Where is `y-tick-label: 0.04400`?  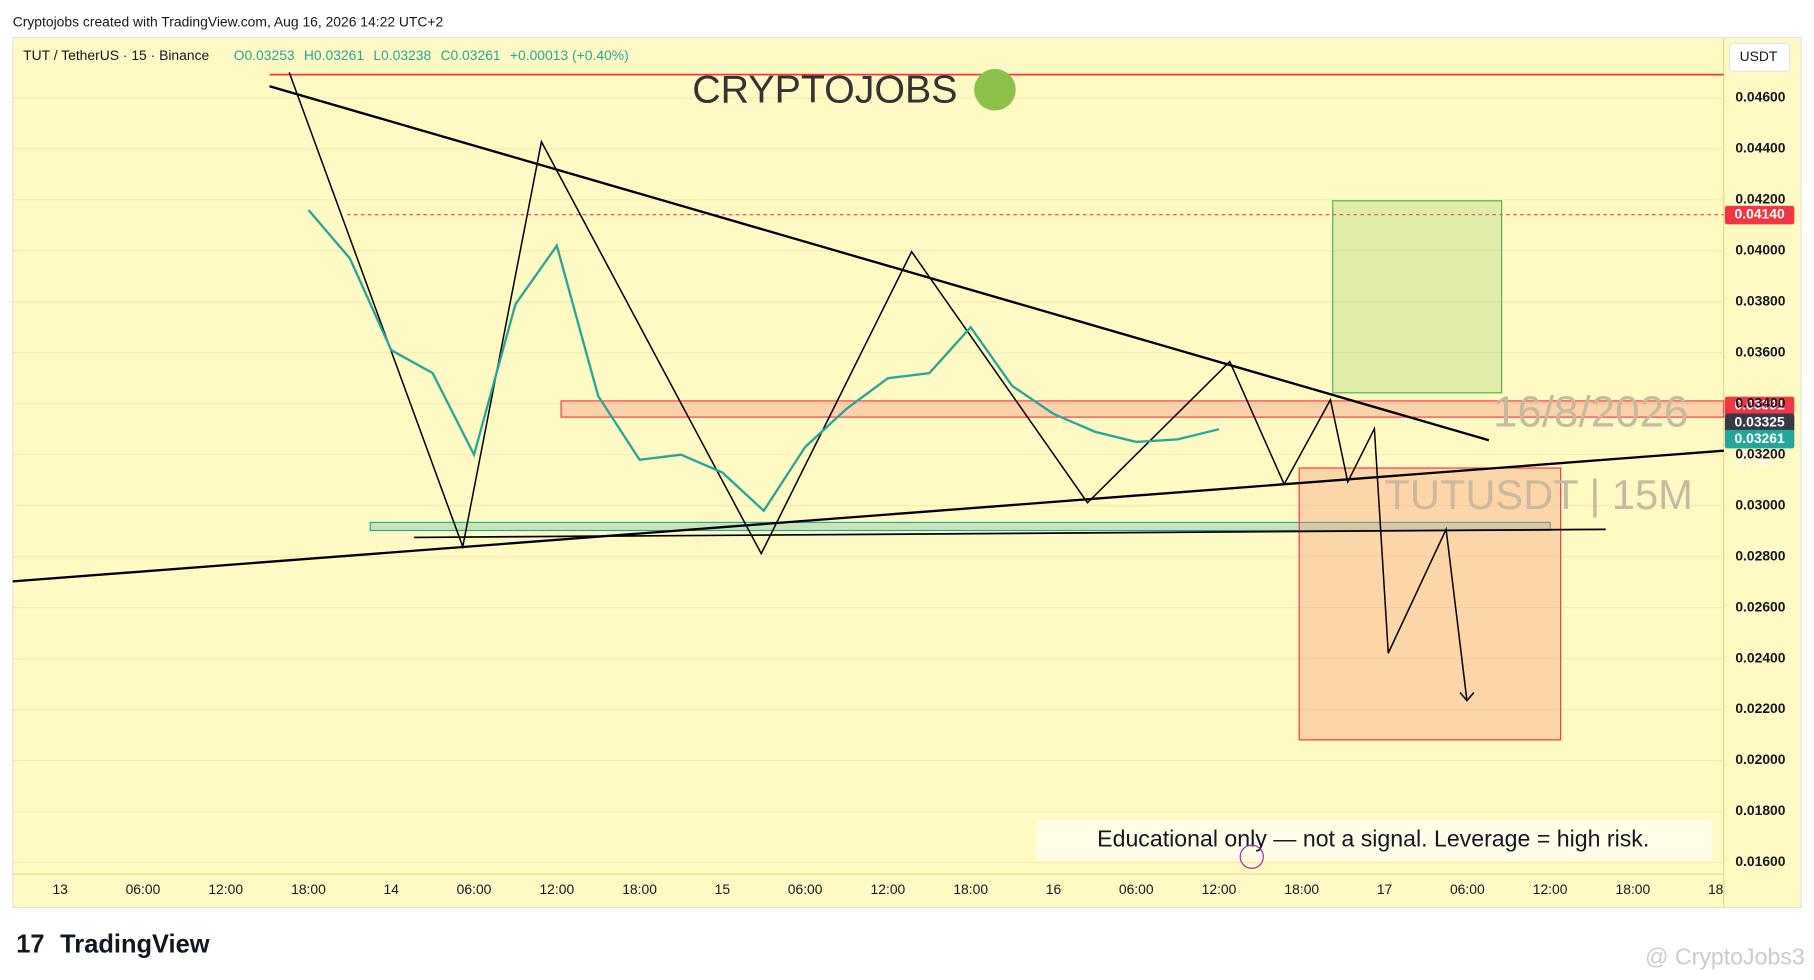
y-tick-label: 0.04400 is located at coordinates (1760, 147).